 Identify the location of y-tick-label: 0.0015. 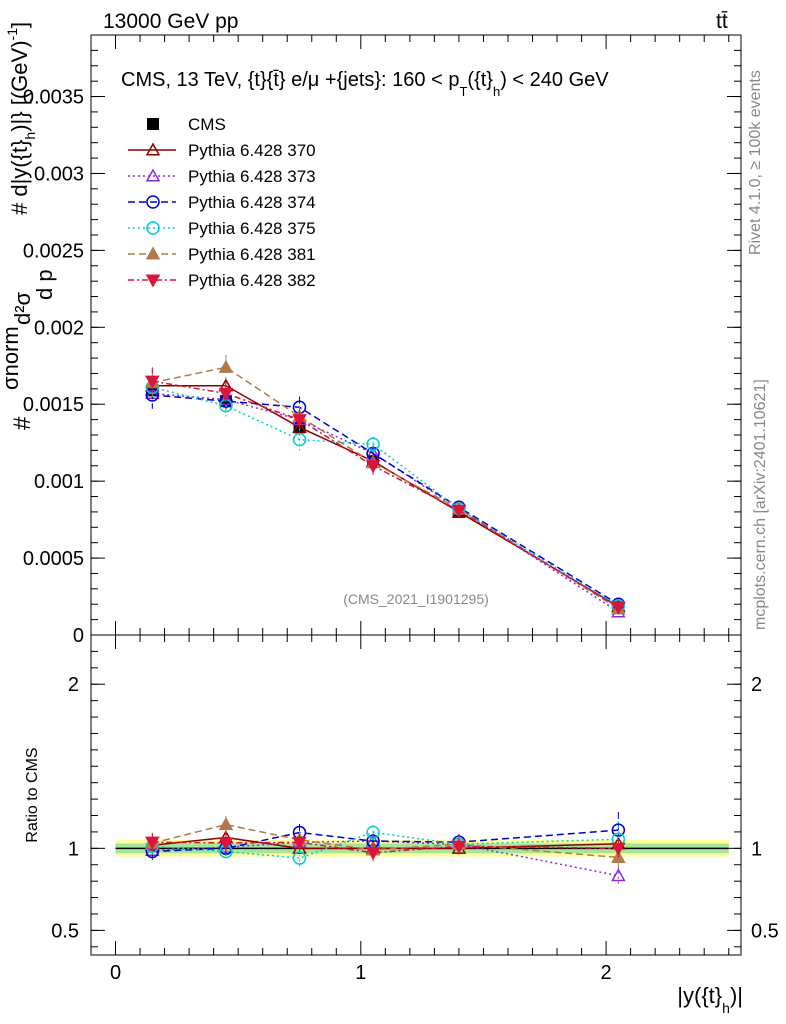
(53, 405).